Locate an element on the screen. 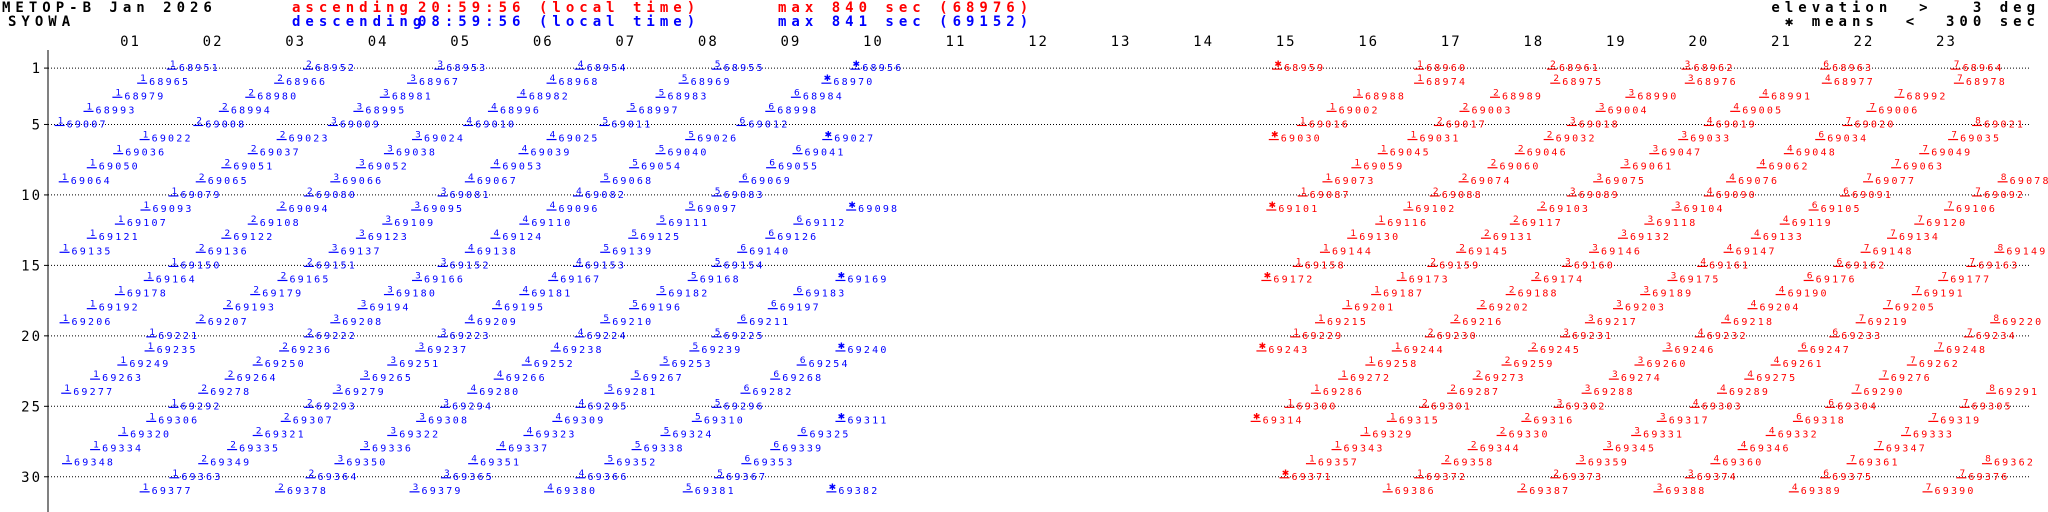  pass-orbit: 69206 is located at coordinates (92, 322).